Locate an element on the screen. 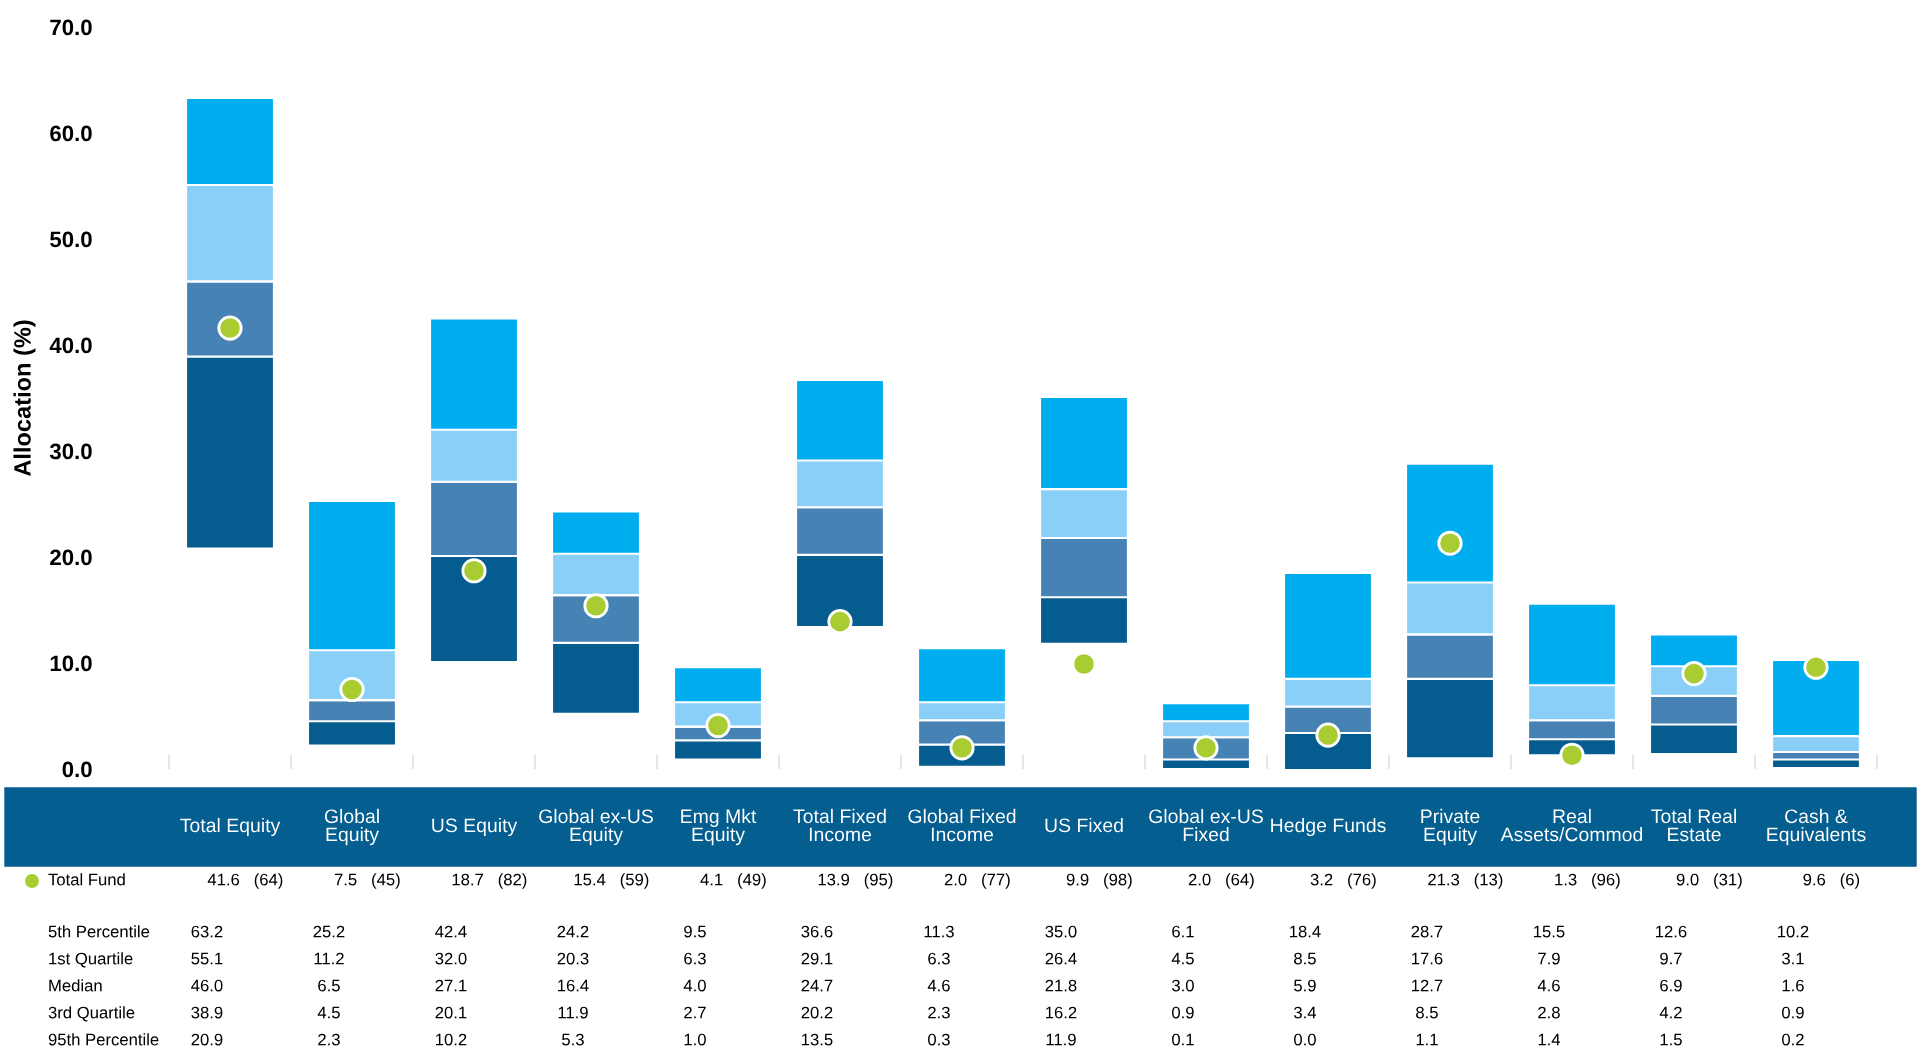 This screenshot has height=1057, width=1921. data-label: 2.0 (64) is located at coordinates (1221, 881).